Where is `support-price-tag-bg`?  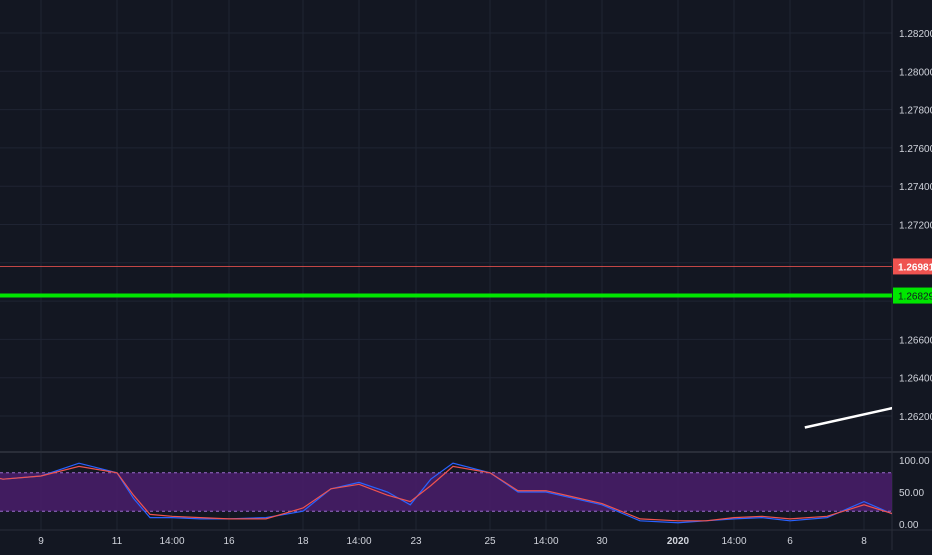
support-price-tag-bg is located at coordinates (912, 295).